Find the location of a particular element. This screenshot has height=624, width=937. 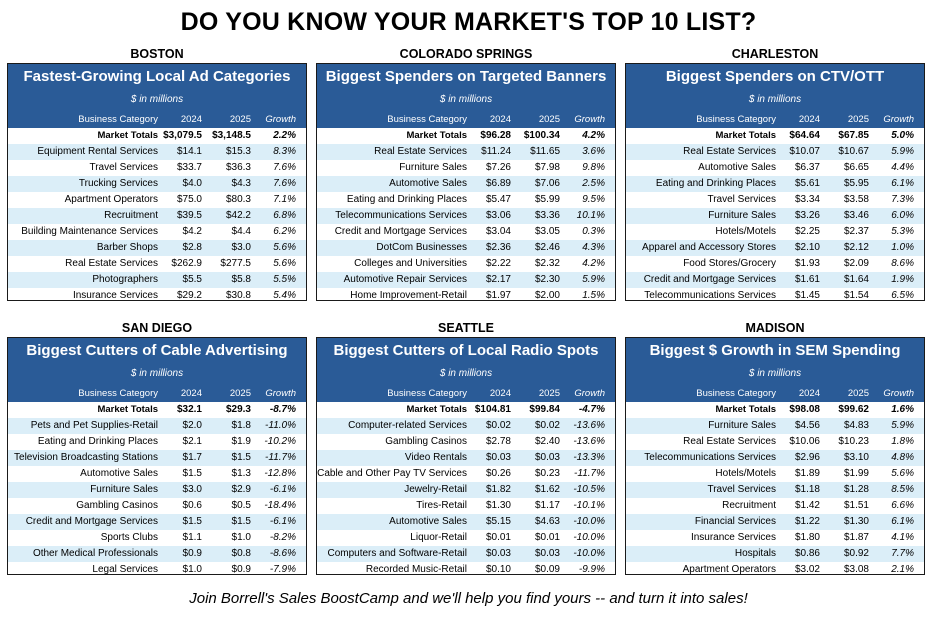

cell-y1: $0.01 is located at coordinates (498, 537).